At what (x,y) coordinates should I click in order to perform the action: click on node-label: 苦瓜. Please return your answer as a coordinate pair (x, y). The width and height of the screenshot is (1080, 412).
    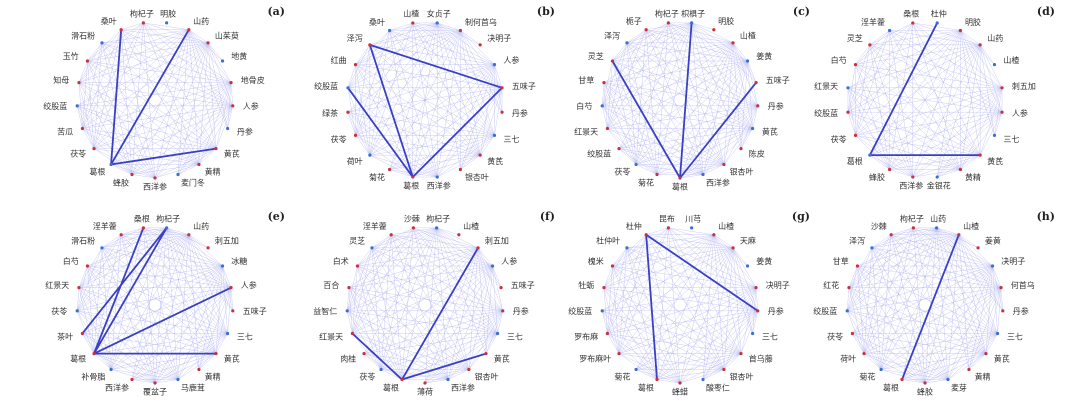
    Looking at the image, I should click on (65, 131).